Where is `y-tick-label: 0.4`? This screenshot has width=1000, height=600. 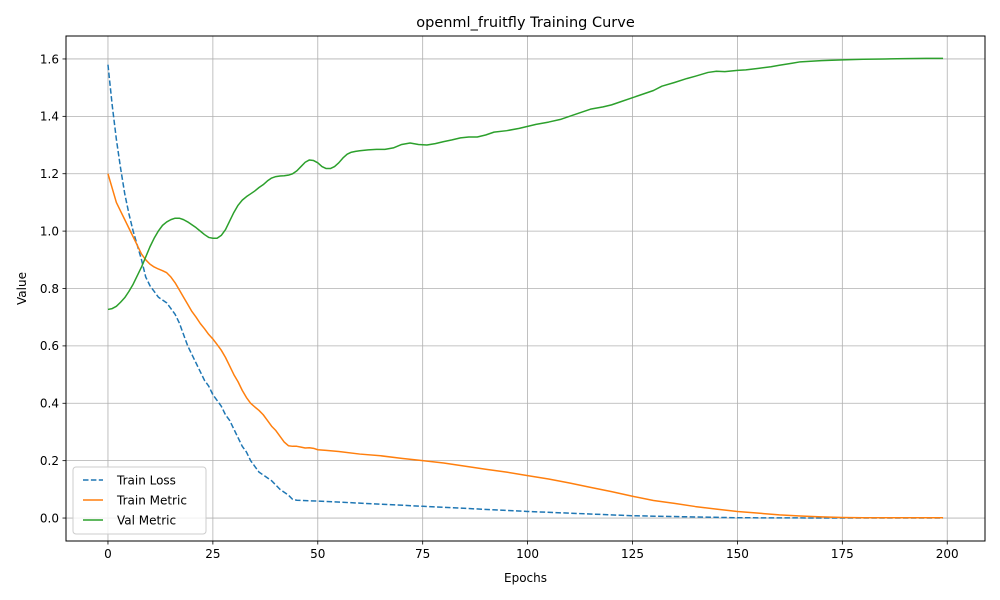
y-tick-label: 0.4 is located at coordinates (49, 404).